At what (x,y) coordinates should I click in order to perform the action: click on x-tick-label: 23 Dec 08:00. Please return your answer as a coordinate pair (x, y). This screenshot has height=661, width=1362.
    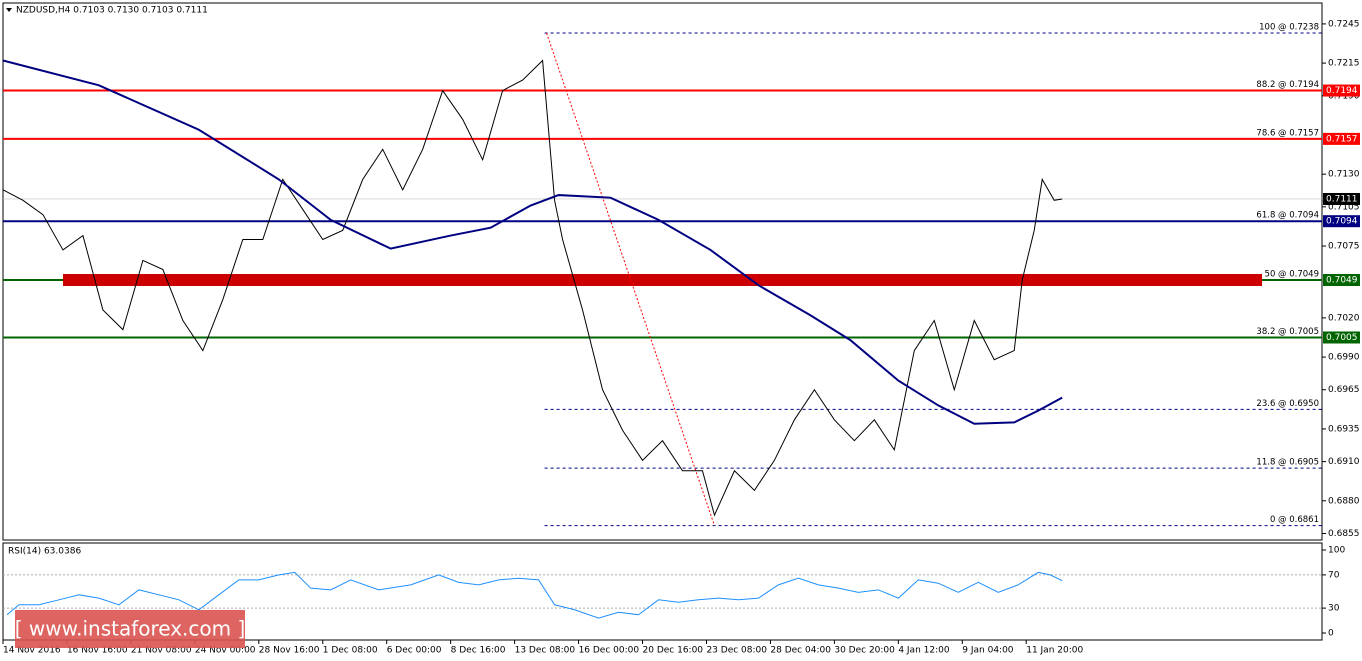
    Looking at the image, I should click on (736, 651).